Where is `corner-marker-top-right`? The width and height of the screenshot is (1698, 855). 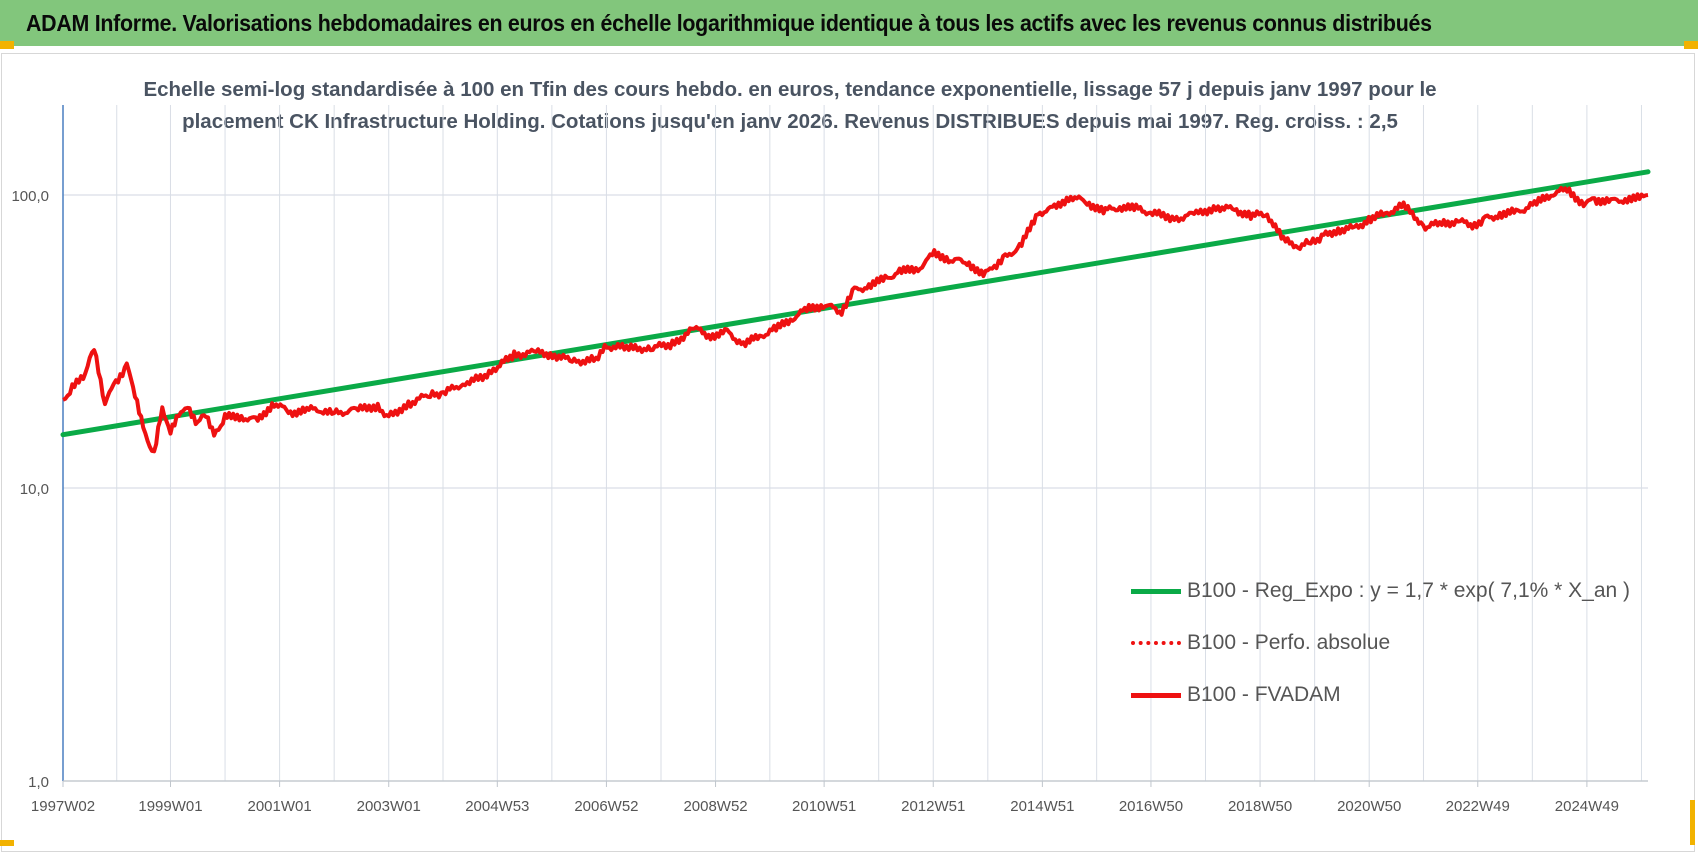
corner-marker-top-right is located at coordinates (1691, 45).